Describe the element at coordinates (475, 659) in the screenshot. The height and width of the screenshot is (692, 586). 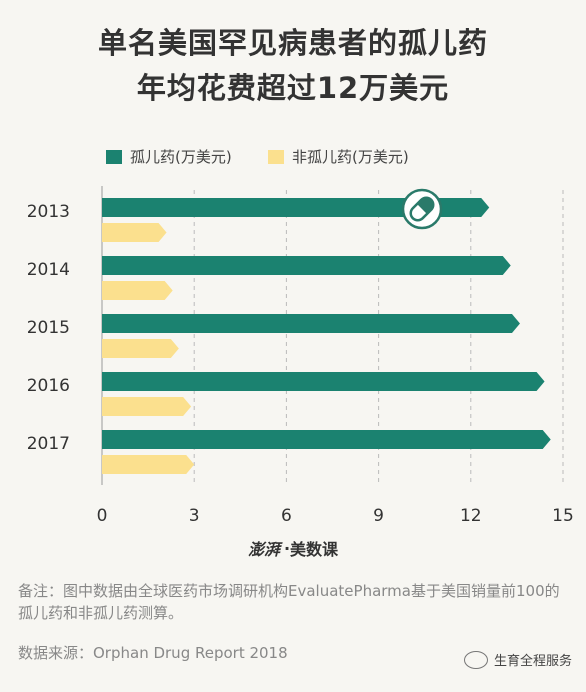
I see `wechat-icon` at that location.